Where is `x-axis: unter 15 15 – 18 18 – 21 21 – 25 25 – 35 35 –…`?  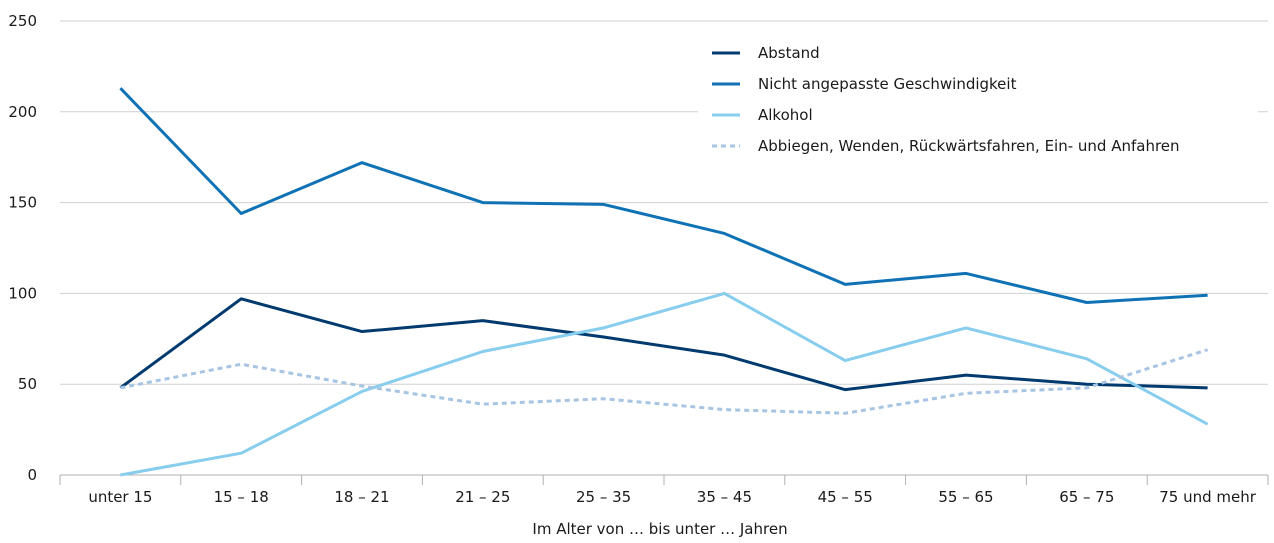 x-axis: unter 15 15 – 18 18 – 21 21 – 25 25 – 35 35 –… is located at coordinates (664, 490).